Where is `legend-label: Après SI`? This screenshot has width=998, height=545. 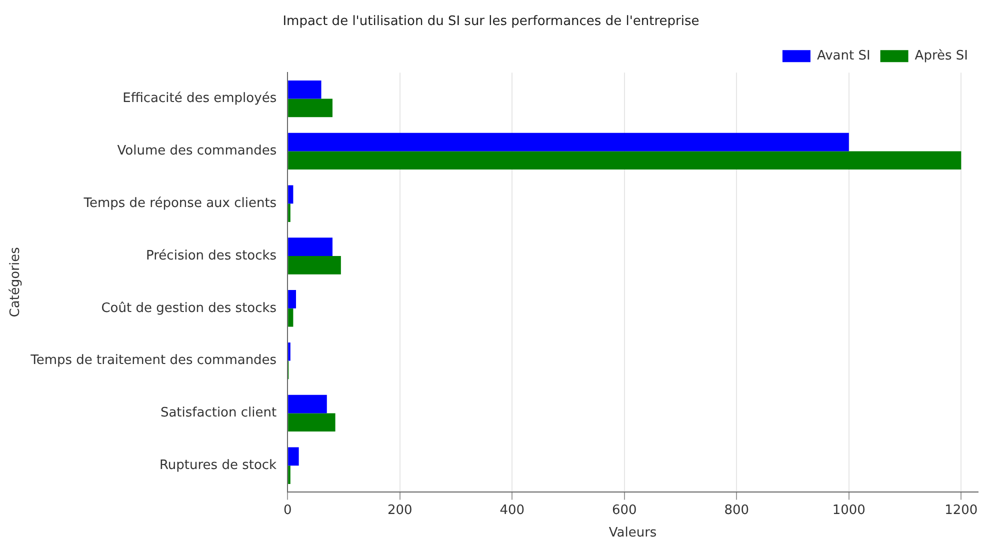 legend-label: Après SI is located at coordinates (941, 56).